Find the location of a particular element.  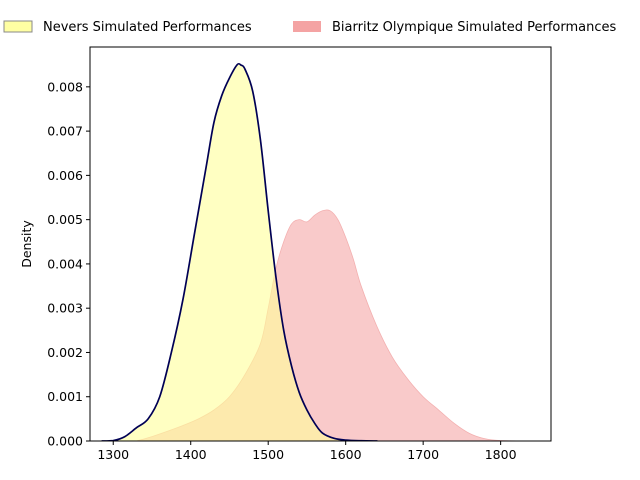

y-tick-label: 0.005 is located at coordinates (65, 219).